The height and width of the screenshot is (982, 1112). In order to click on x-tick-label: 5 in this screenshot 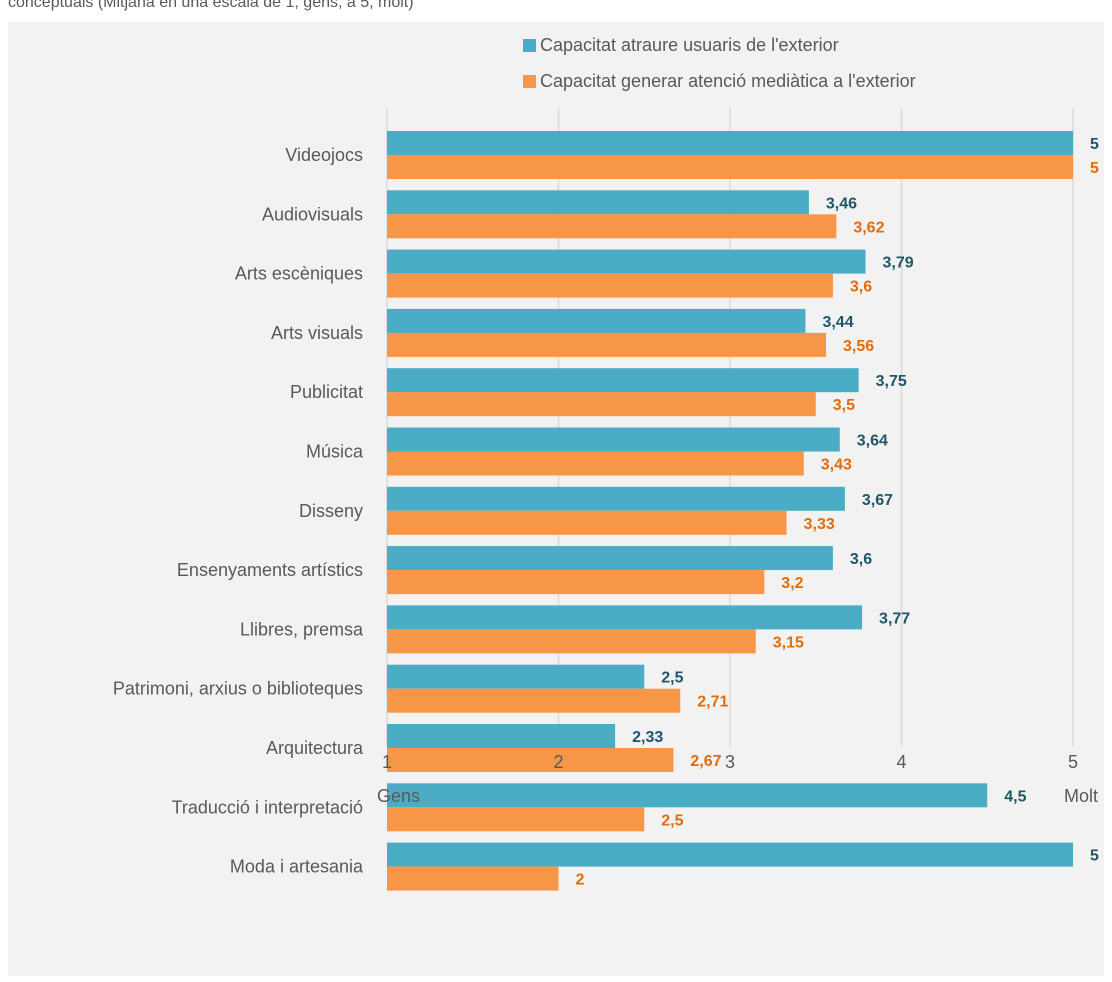, I will do `click(1073, 762)`.